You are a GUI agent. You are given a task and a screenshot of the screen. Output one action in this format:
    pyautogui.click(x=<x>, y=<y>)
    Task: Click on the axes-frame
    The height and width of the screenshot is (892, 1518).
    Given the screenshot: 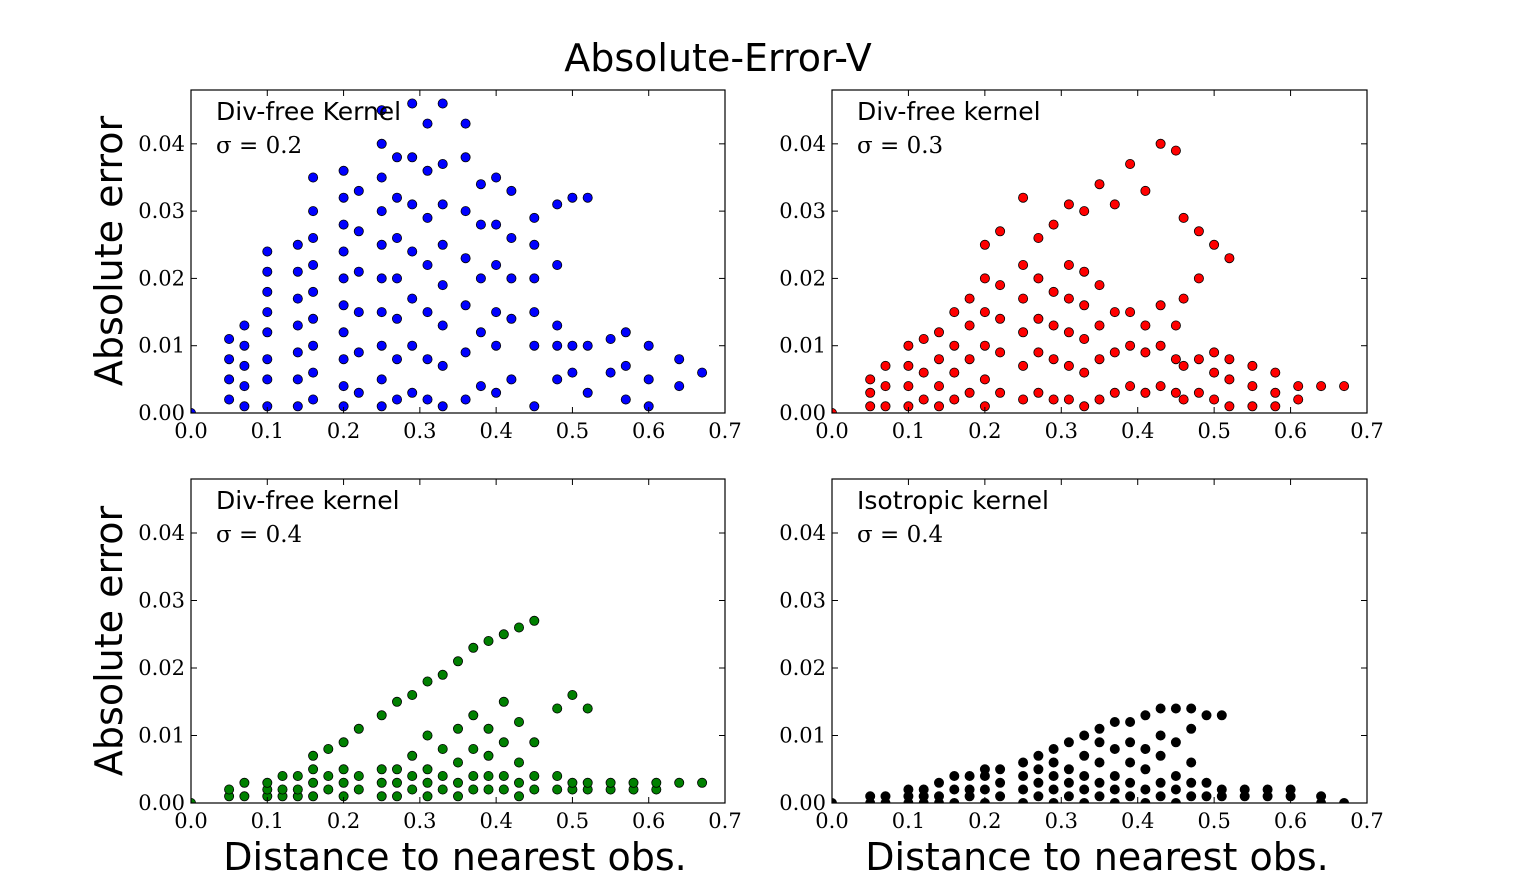 What is the action you would take?
    pyautogui.click(x=1099, y=641)
    